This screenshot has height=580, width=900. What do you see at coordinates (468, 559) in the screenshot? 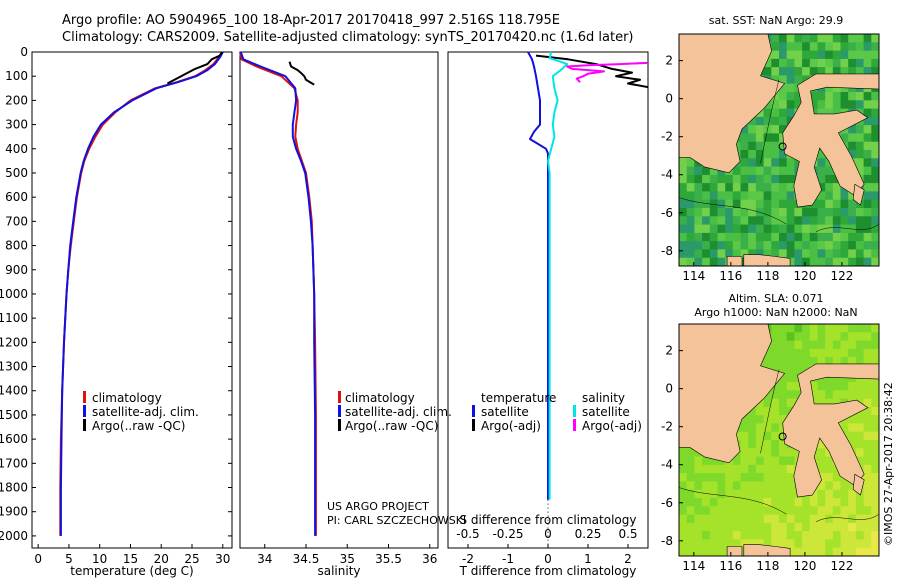
I see `x-tick-label: -2` at bounding box center [468, 559].